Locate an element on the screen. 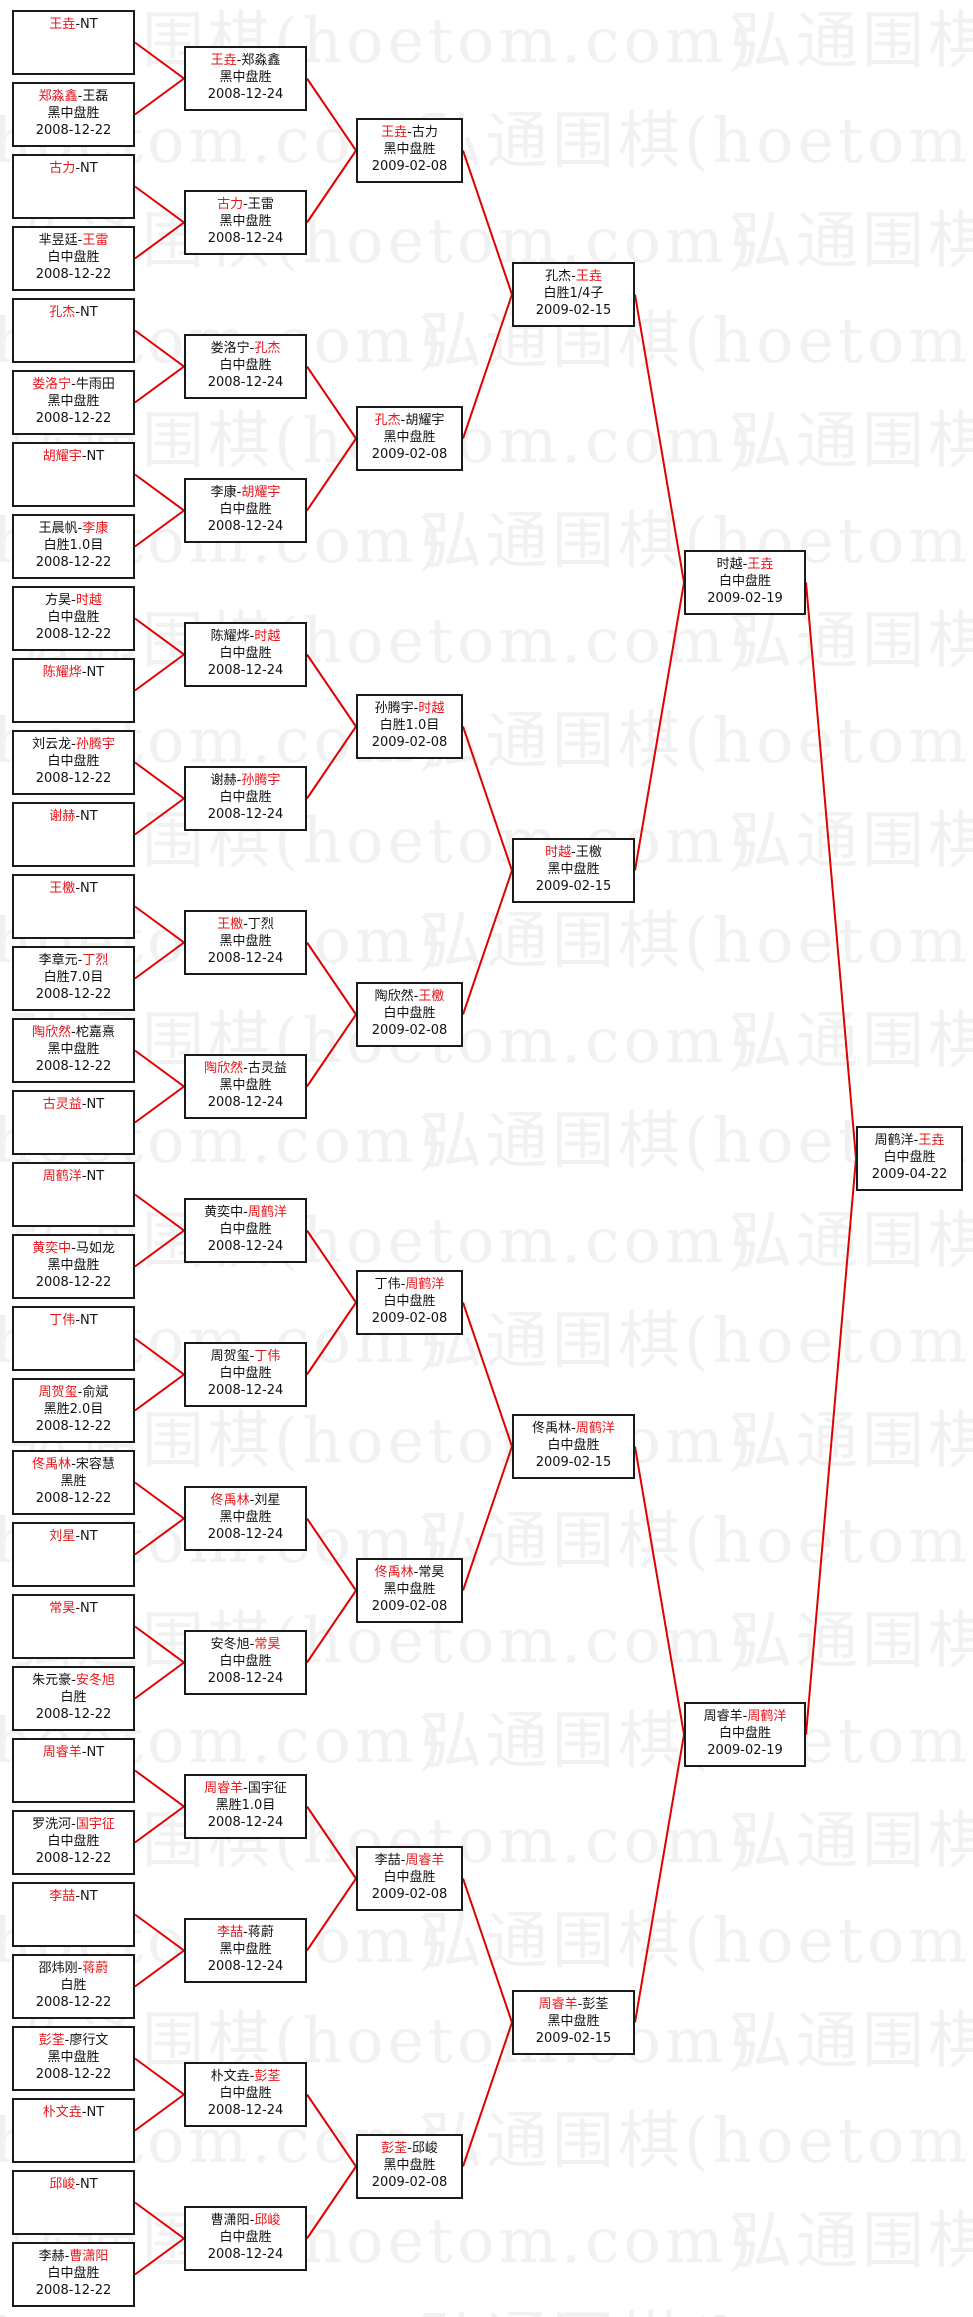  match-players: 李喆-NT is located at coordinates (73, 1896).